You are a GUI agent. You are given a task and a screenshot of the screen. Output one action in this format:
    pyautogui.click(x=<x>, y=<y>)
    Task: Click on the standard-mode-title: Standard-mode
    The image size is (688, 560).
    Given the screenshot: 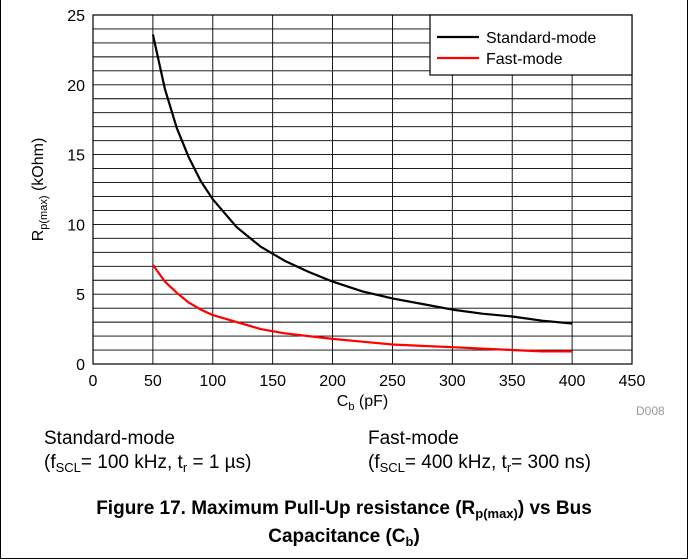 What is the action you would take?
    pyautogui.click(x=109, y=438)
    